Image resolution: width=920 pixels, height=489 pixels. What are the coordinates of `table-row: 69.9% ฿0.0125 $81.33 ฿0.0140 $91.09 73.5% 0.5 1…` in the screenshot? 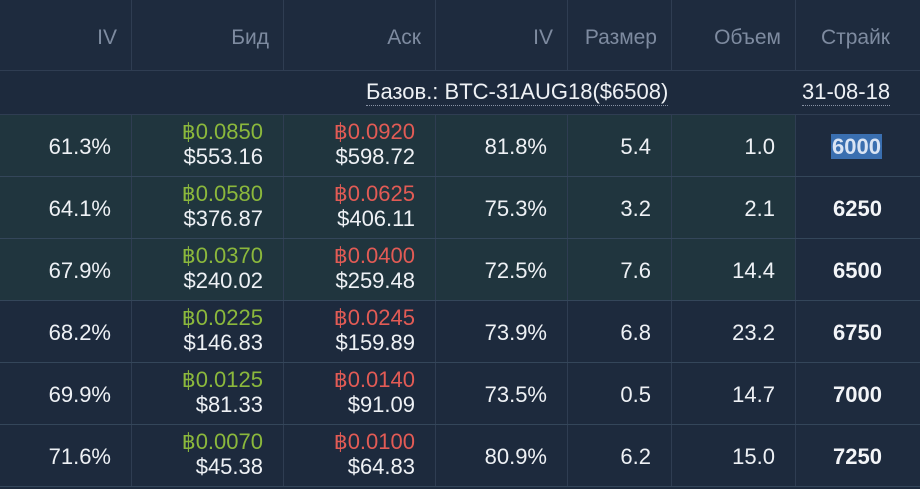 It's located at (460, 394).